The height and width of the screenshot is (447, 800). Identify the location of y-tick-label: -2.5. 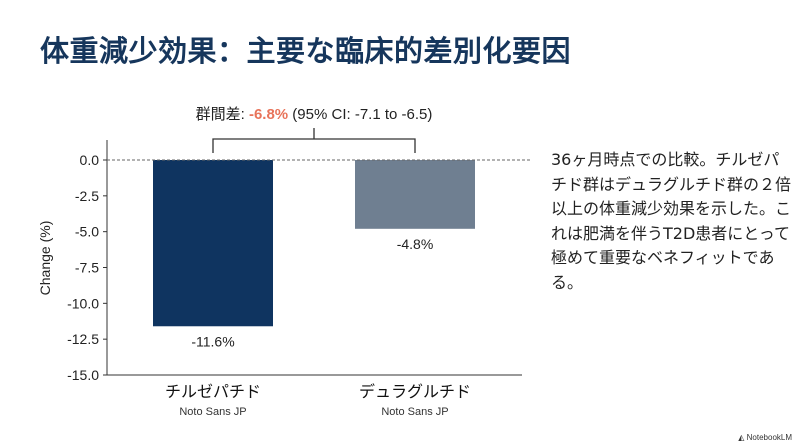
(87, 196).